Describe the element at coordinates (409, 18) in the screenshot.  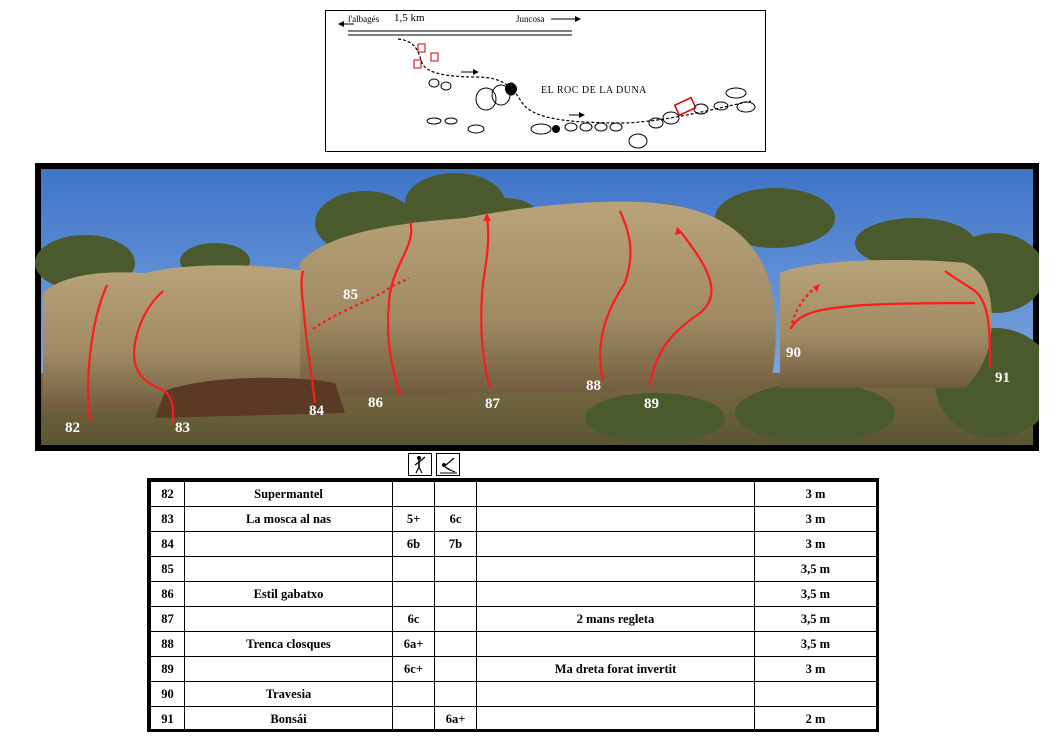
I see `map-distance: 1,5 km` at that location.